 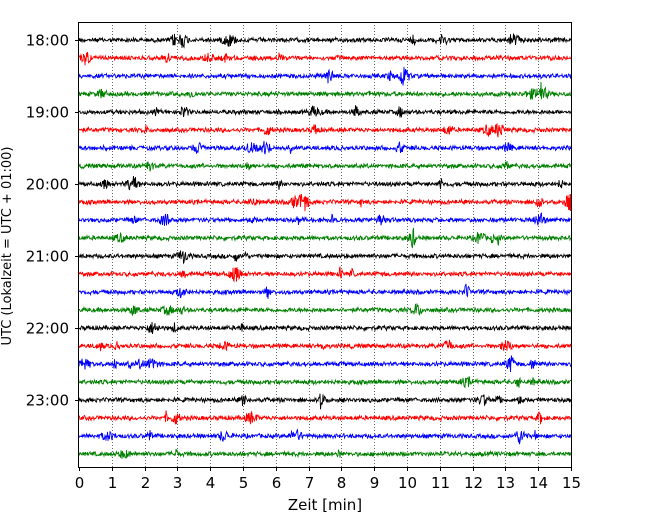 What do you see at coordinates (47, 257) in the screenshot?
I see `y-tick-label: 21:00` at bounding box center [47, 257].